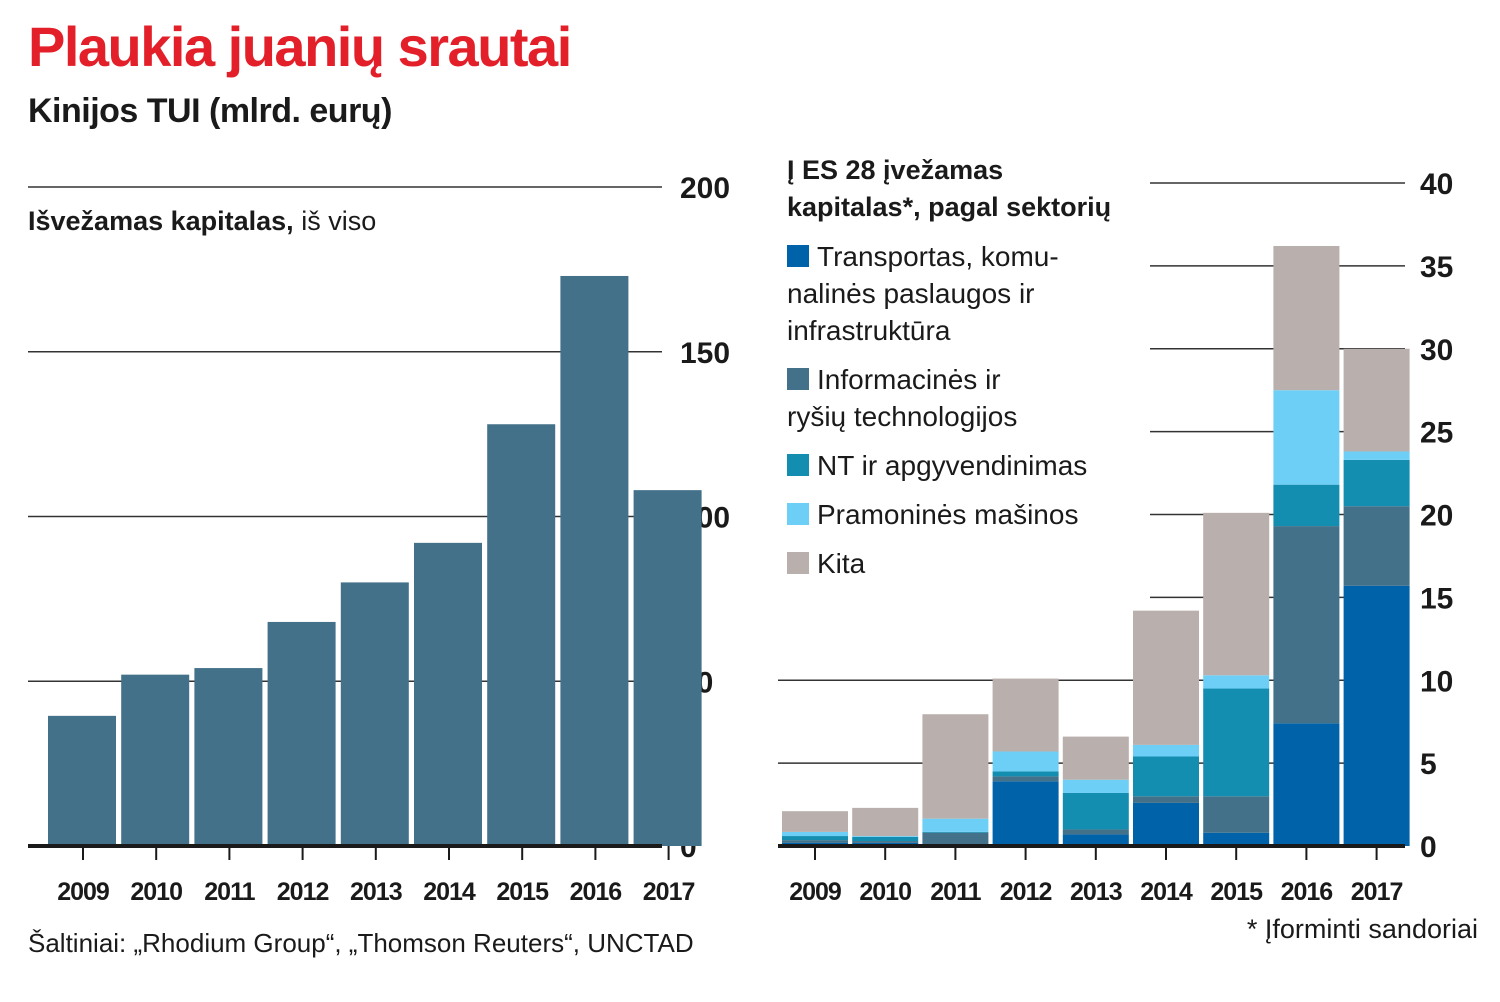 The height and width of the screenshot is (1002, 1500). What do you see at coordinates (895, 170) in the screenshot?
I see `right-chart-title-line: Į ES 28 įvežamas` at bounding box center [895, 170].